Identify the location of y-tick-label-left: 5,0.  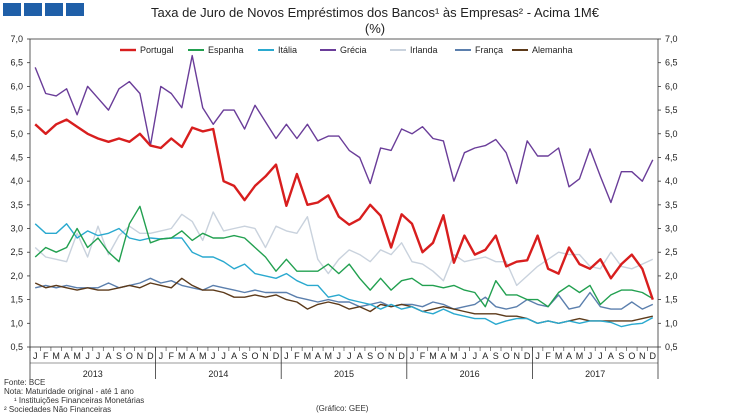
(16, 134).